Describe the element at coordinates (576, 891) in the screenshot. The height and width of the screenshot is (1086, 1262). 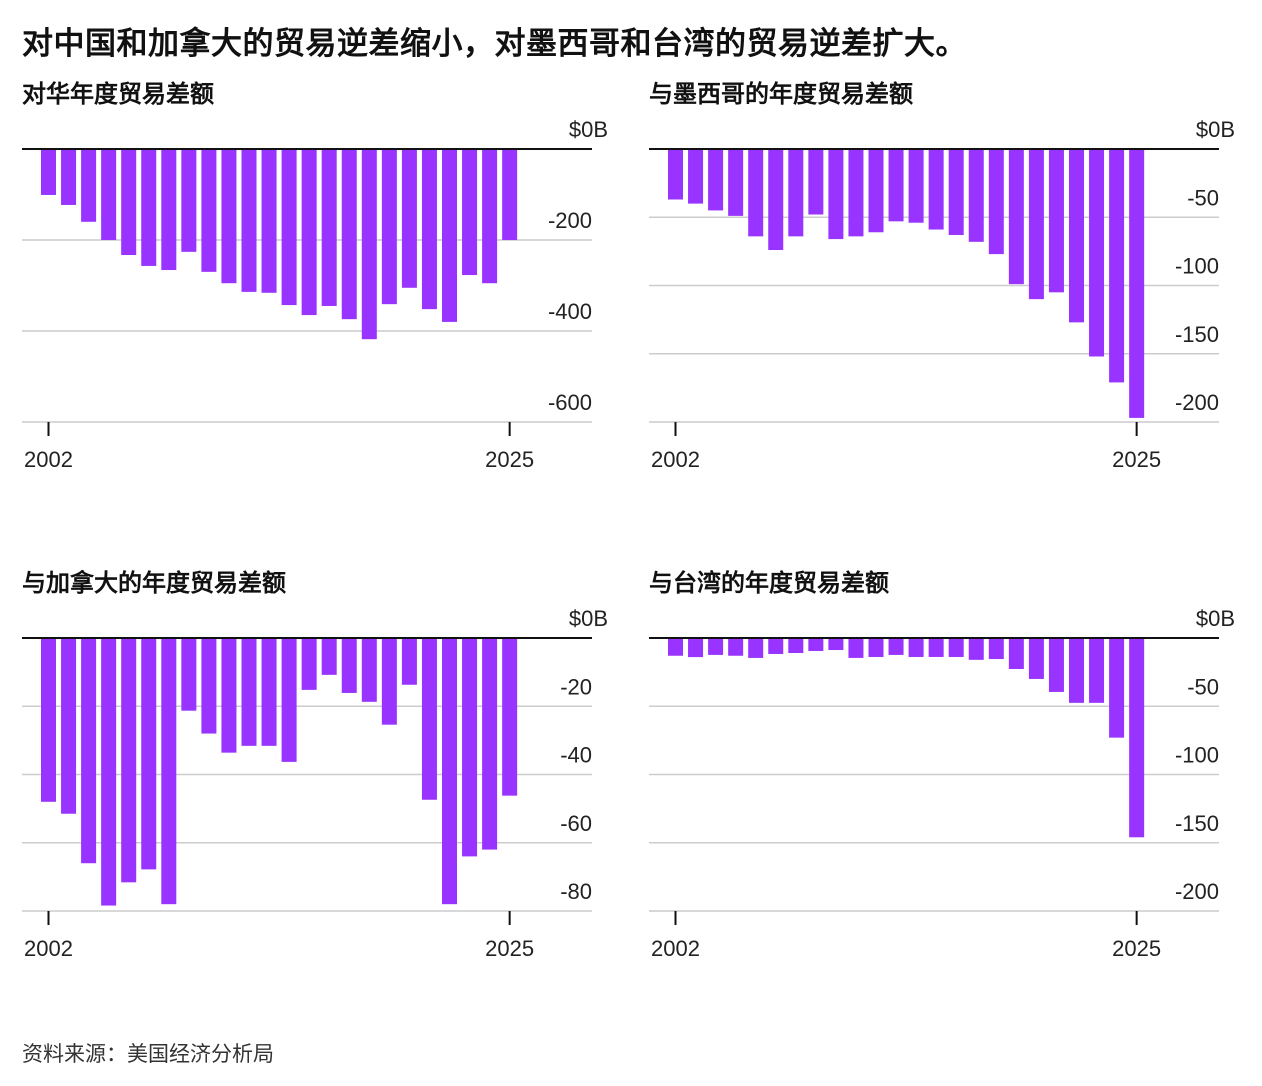
I see `y-tick-label: -80` at that location.